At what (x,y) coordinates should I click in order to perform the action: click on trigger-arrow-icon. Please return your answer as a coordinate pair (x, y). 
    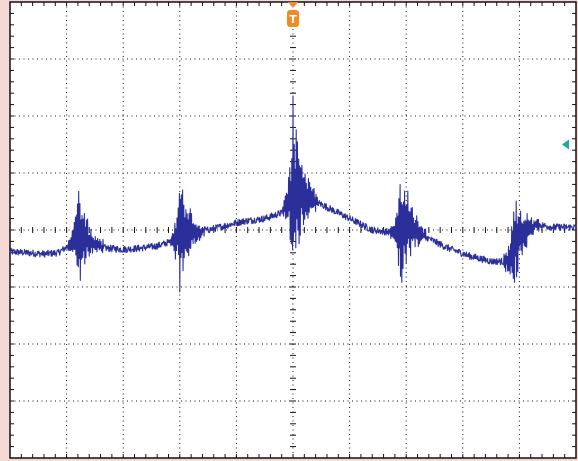
    Looking at the image, I should click on (293, 5).